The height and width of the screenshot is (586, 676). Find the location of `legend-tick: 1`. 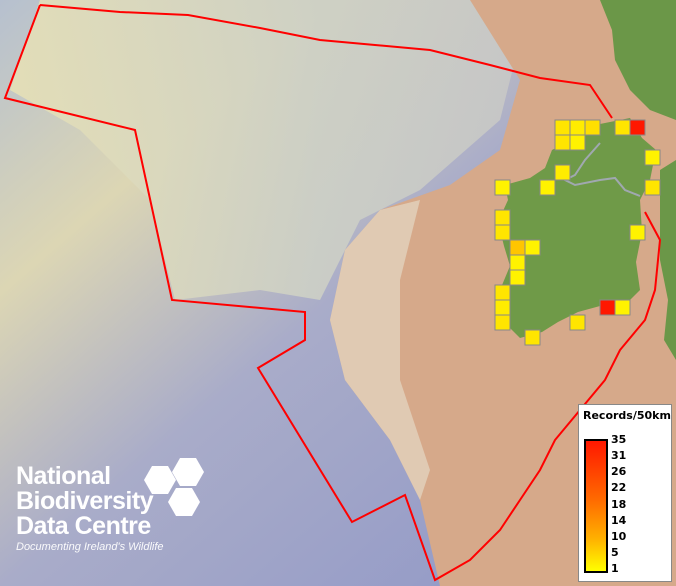

legend-tick: 1 is located at coordinates (615, 568).